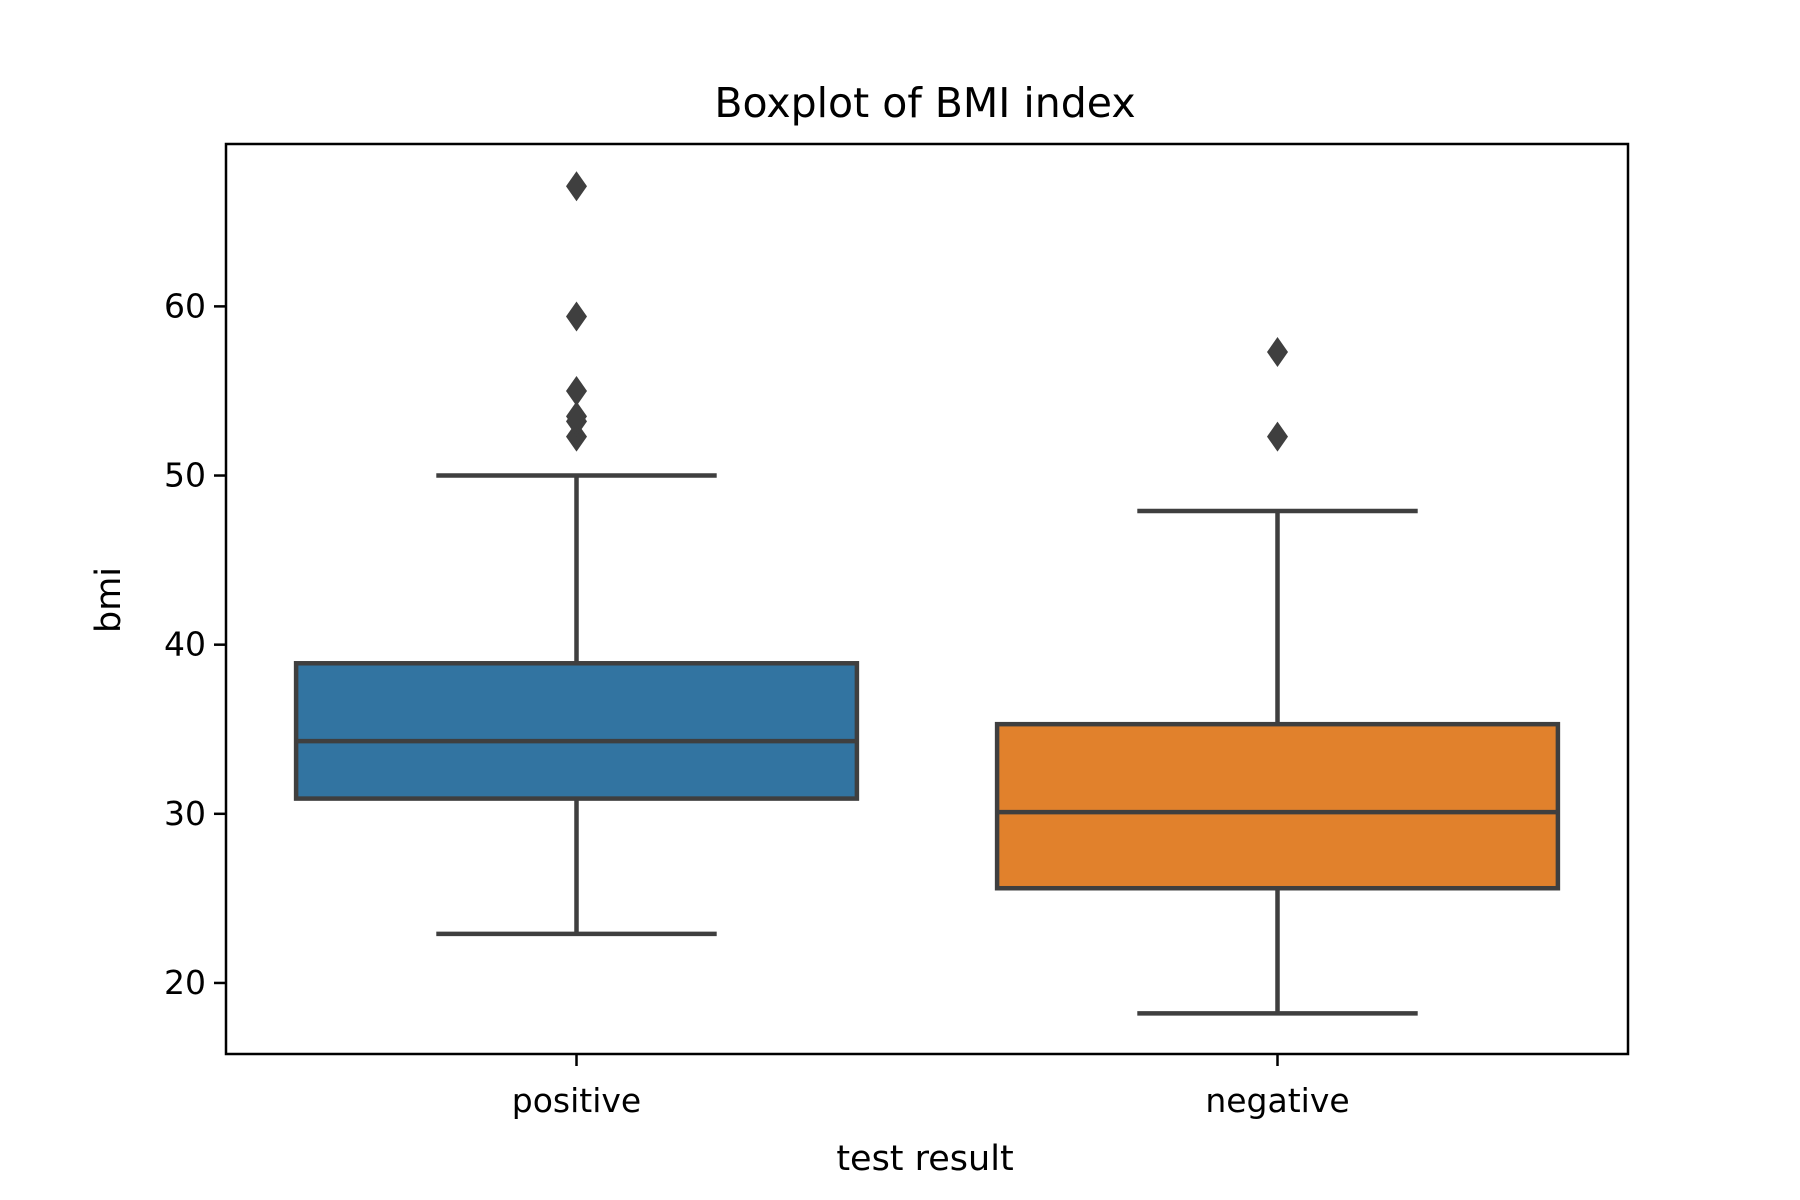  What do you see at coordinates (185, 813) in the screenshot?
I see `y-tick-label: 30` at bounding box center [185, 813].